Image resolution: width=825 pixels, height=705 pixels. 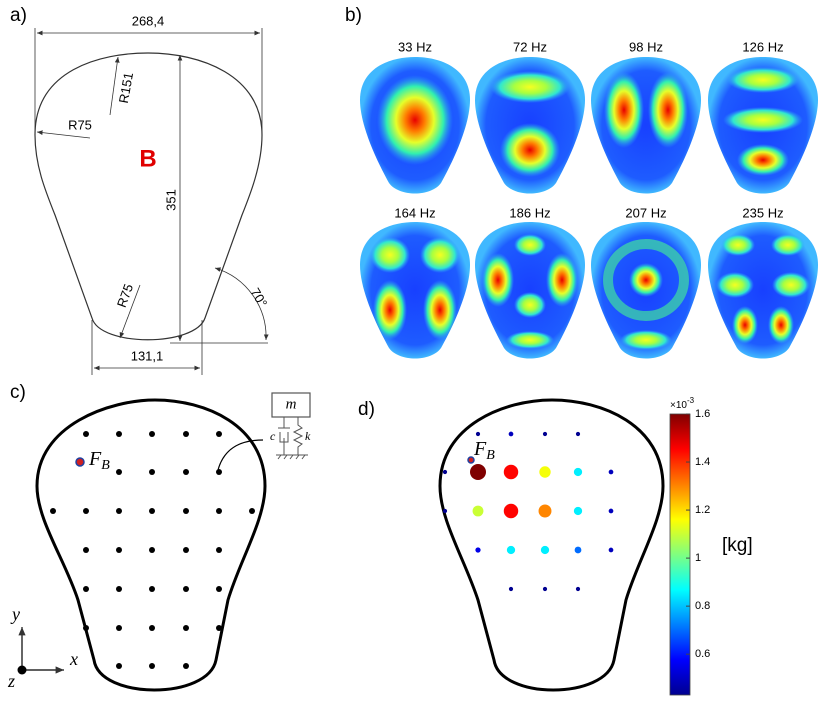 What do you see at coordinates (680, 554) in the screenshot?
I see `colorbar` at bounding box center [680, 554].